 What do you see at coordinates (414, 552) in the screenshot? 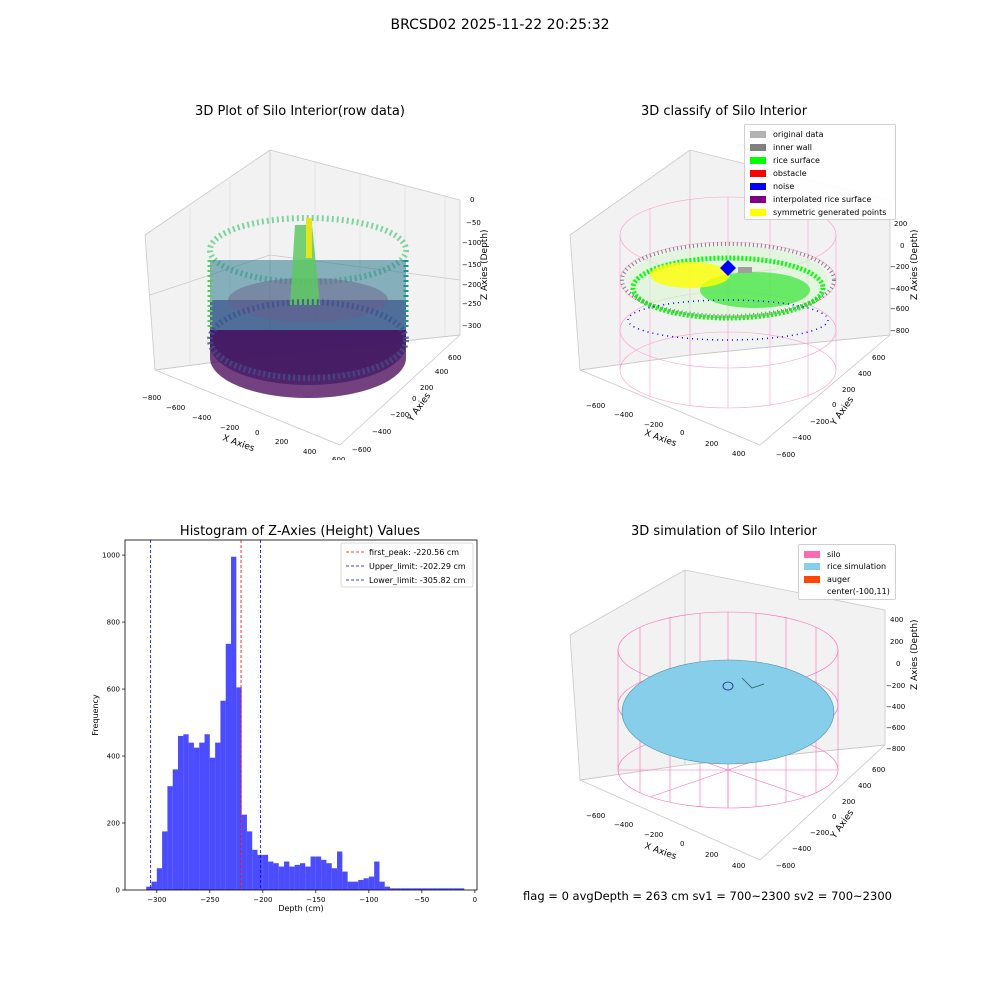
I see `histogram-legend-label: first_peak: -220.56 cm` at bounding box center [414, 552].